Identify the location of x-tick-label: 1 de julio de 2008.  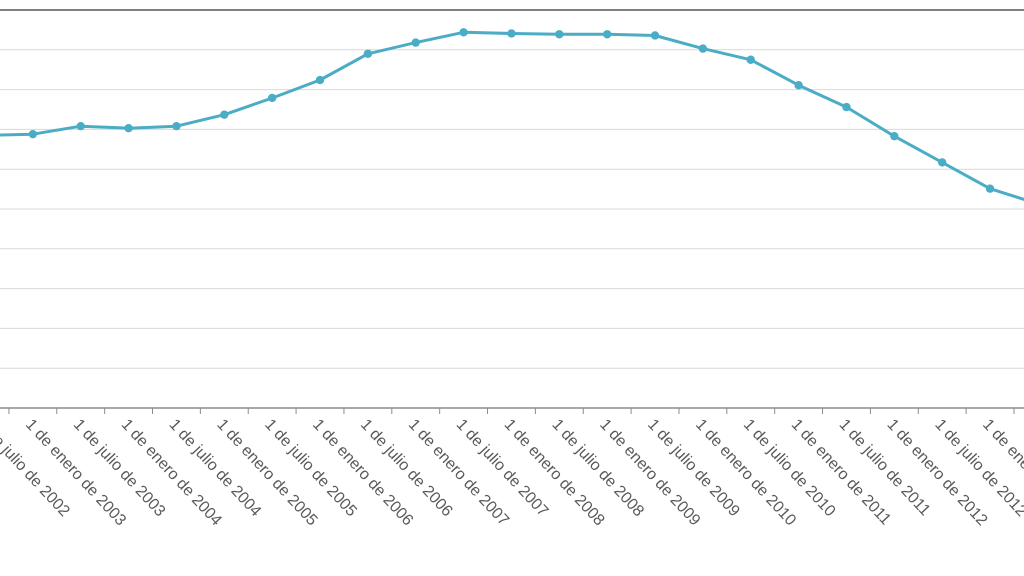
(597, 468).